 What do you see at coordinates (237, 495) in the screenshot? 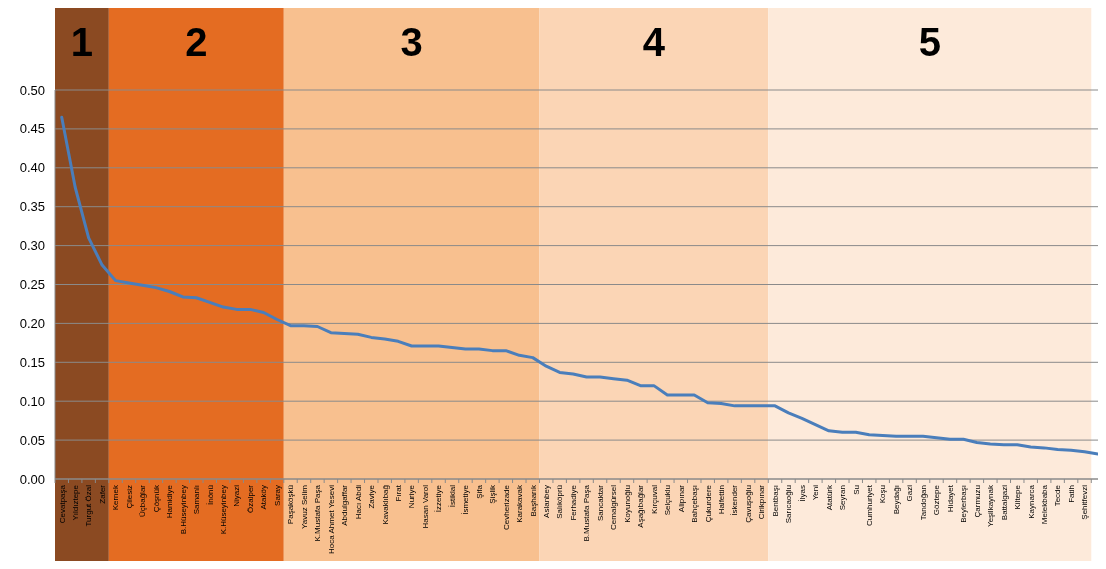
I see `x-tick-label: Niyazi` at bounding box center [237, 495].